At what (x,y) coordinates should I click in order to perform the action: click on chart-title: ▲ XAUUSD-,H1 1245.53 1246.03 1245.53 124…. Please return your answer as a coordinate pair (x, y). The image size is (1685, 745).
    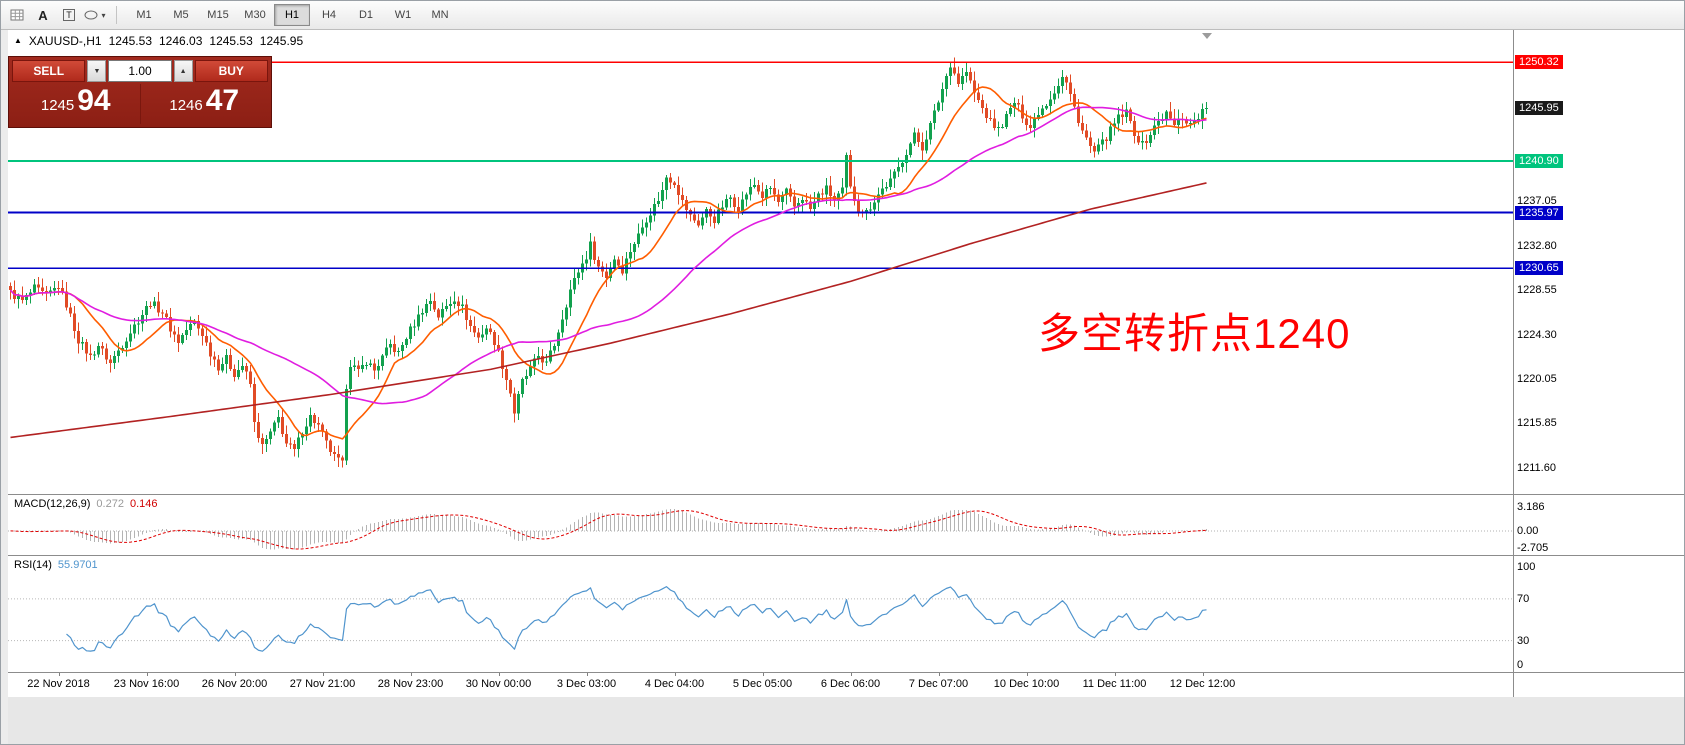
    Looking at the image, I should click on (158, 41).